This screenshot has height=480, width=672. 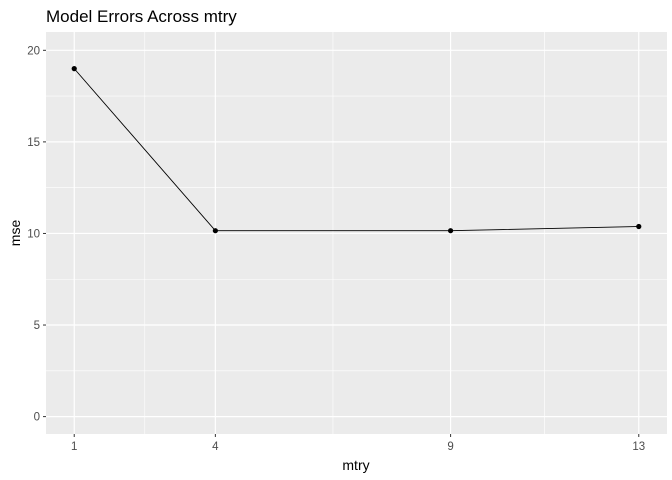 What do you see at coordinates (450, 447) in the screenshot?
I see `x-tick-label: 9` at bounding box center [450, 447].